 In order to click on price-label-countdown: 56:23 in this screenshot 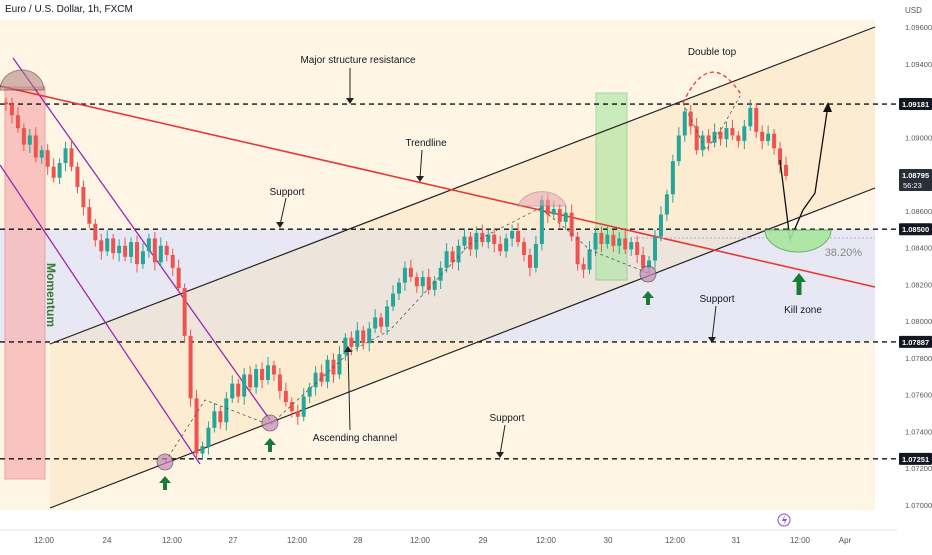, I will do `click(912, 185)`.